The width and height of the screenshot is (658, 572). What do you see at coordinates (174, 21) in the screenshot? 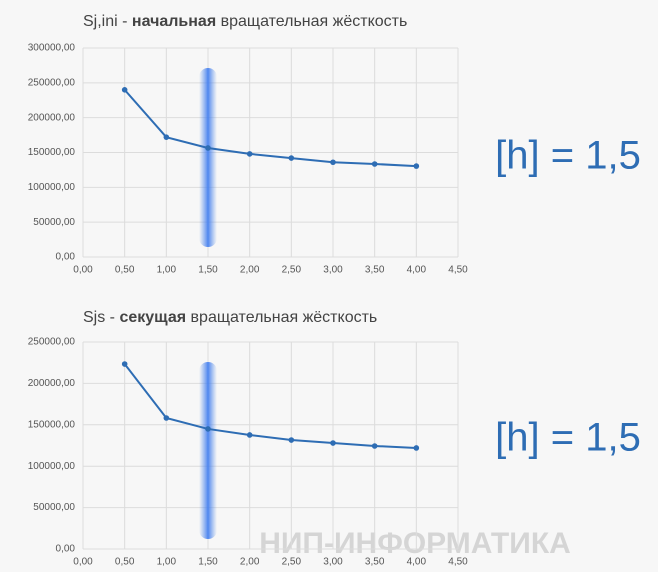
I see `title-part: начальная` at bounding box center [174, 21].